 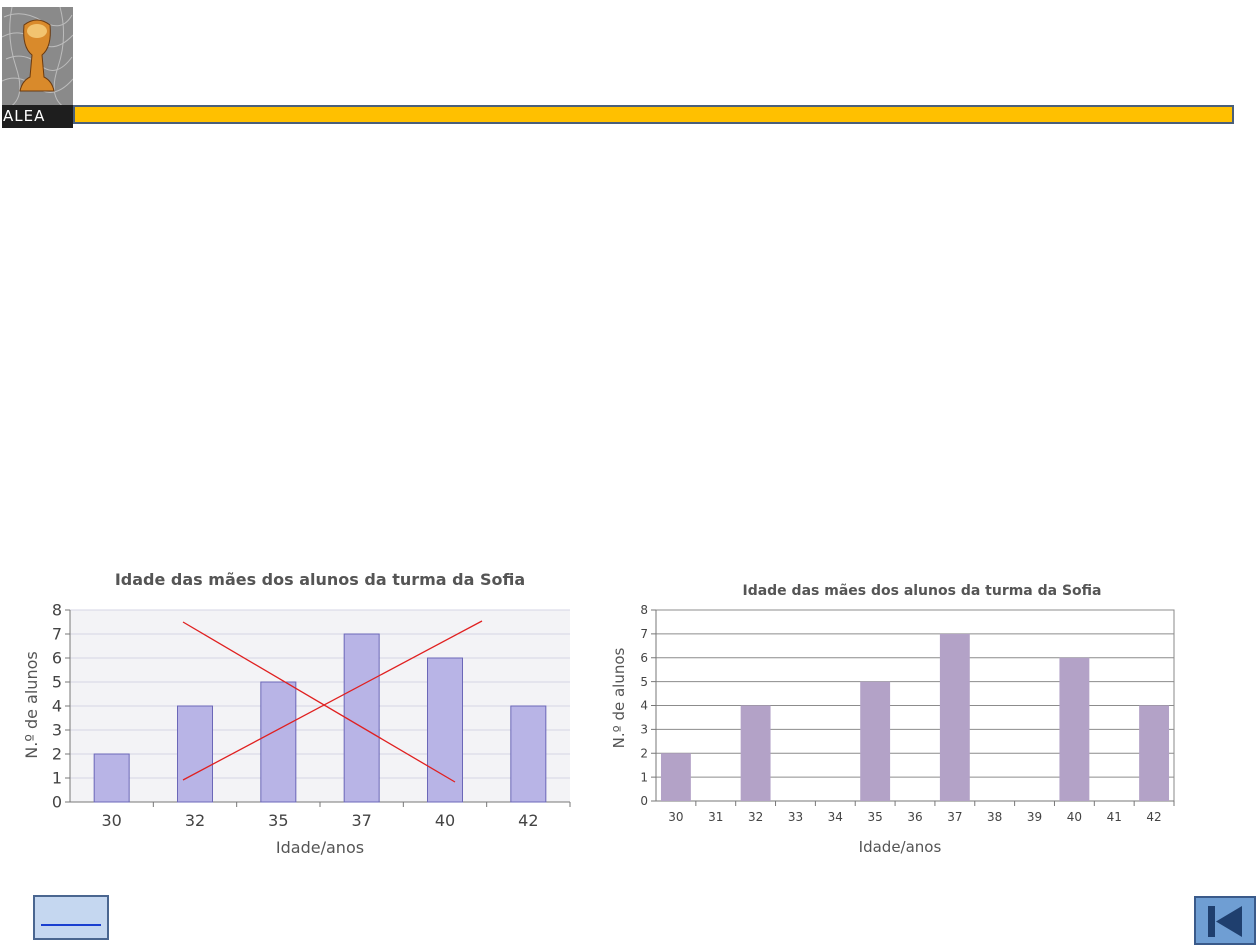 I want to click on logo-text: ALEA, so click(x=24, y=116).